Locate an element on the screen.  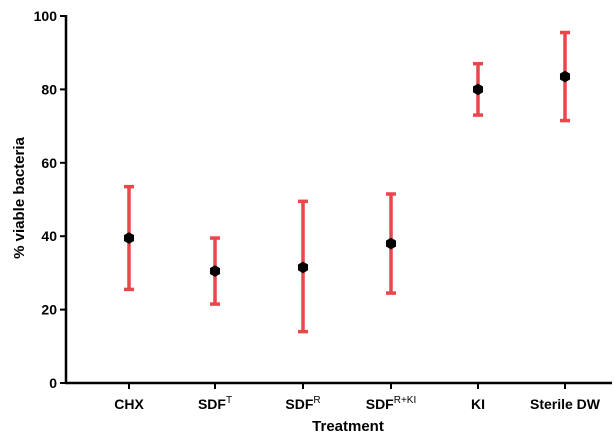
y-tick-label: 20 is located at coordinates (49, 310).